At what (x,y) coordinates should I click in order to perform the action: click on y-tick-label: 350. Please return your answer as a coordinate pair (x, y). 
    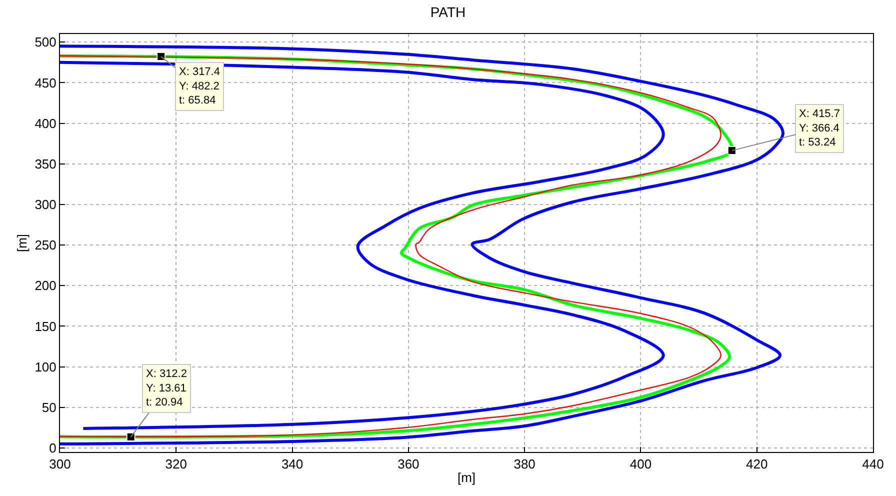
    Looking at the image, I should click on (45, 164).